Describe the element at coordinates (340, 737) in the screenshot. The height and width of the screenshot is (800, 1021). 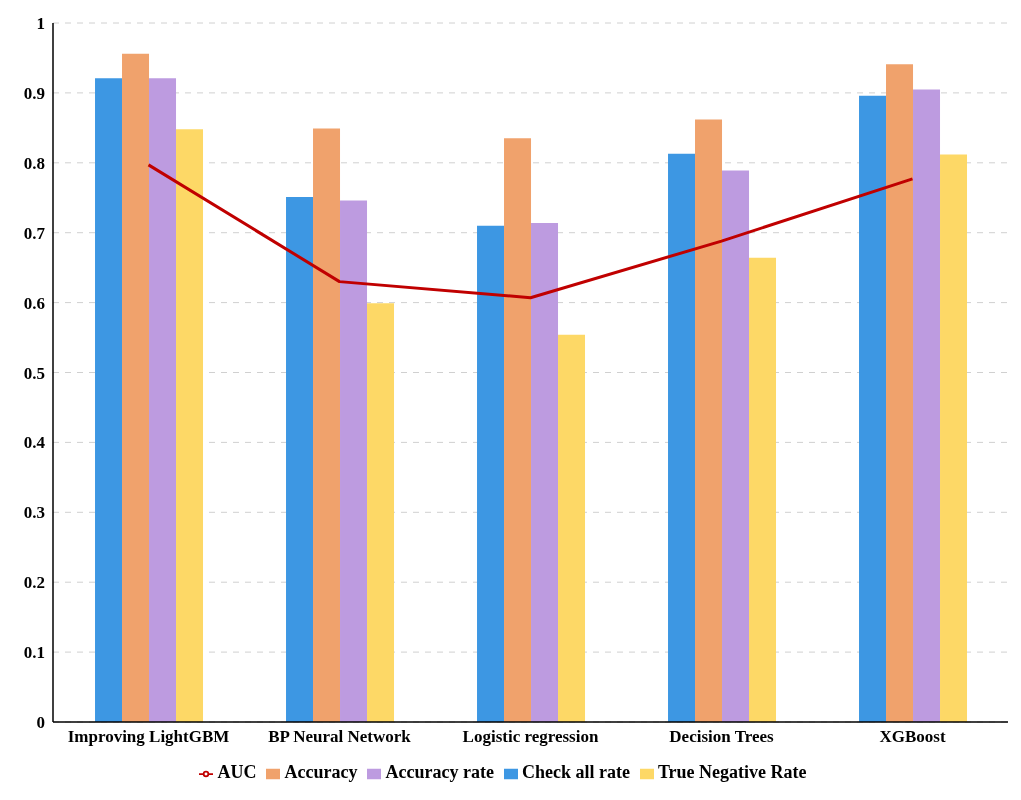
I see `x-tick-label: BP Neural Network` at that location.